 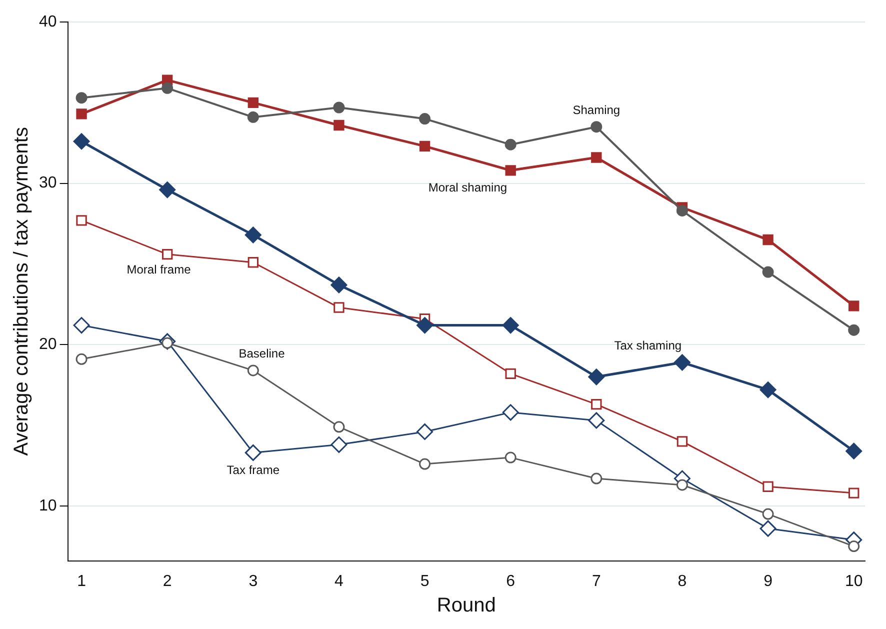 What do you see at coordinates (468, 187) in the screenshot?
I see `series-label: Moral shaming` at bounding box center [468, 187].